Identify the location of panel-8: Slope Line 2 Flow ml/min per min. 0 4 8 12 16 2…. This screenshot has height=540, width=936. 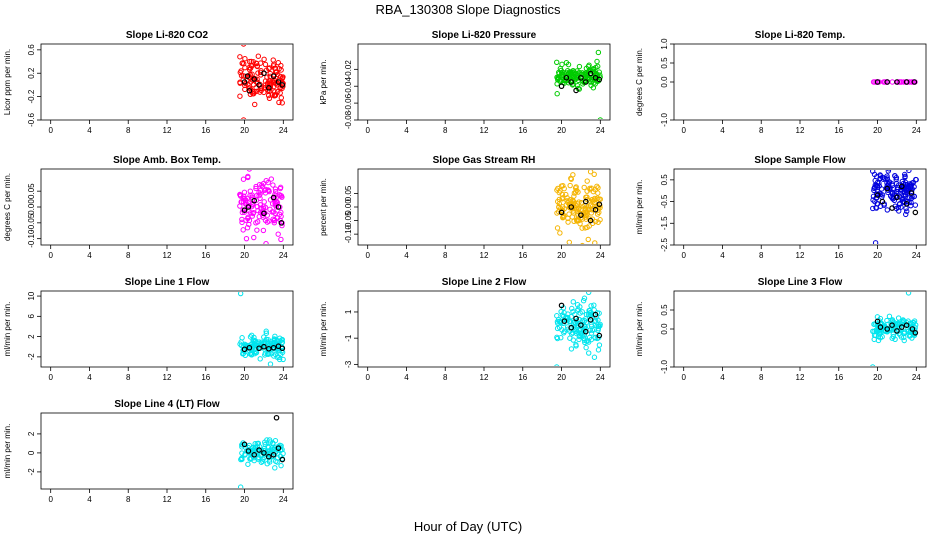
(465, 329).